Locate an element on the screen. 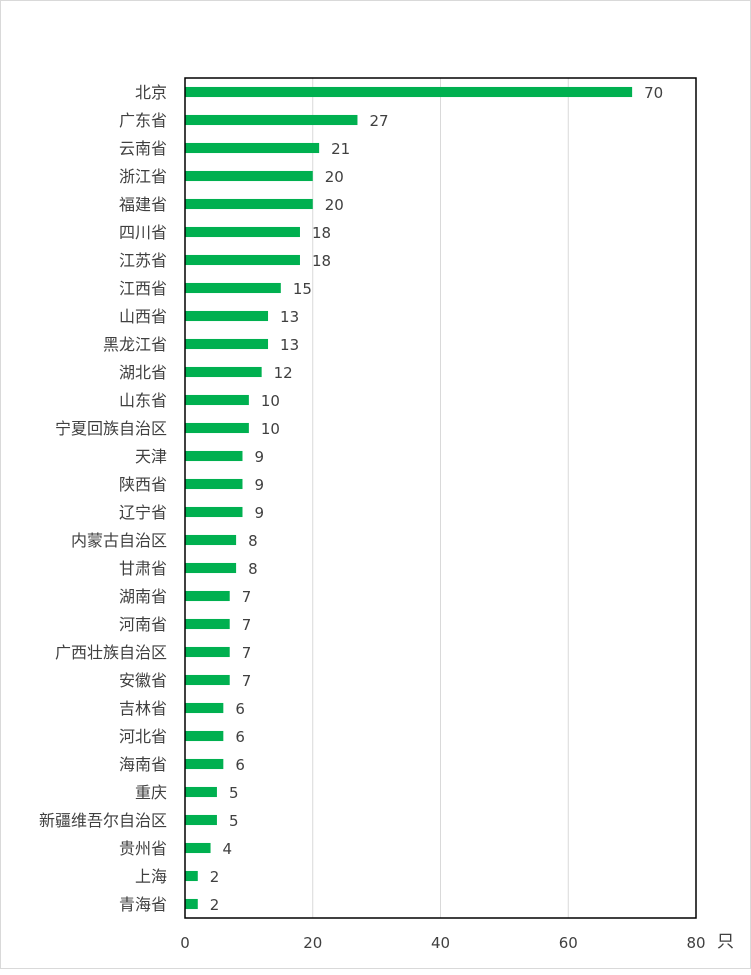  x-tick-label: 0 is located at coordinates (185, 943).